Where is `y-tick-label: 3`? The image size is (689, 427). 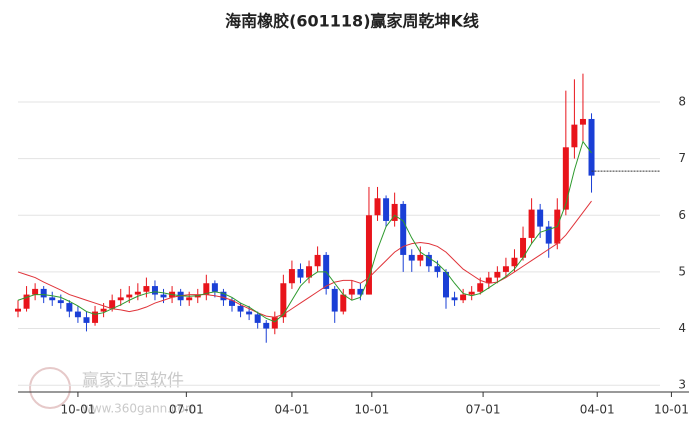
y-tick-label: 3 is located at coordinates (682, 385).